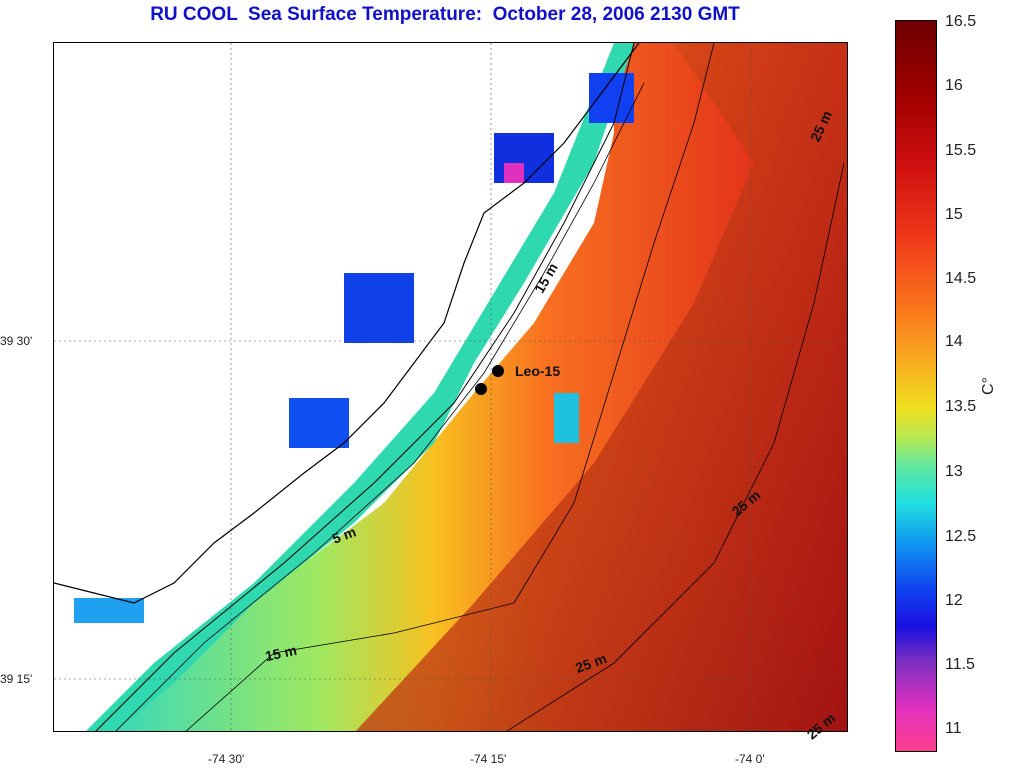  I want to click on colorbar-tick: 15, so click(954, 214).